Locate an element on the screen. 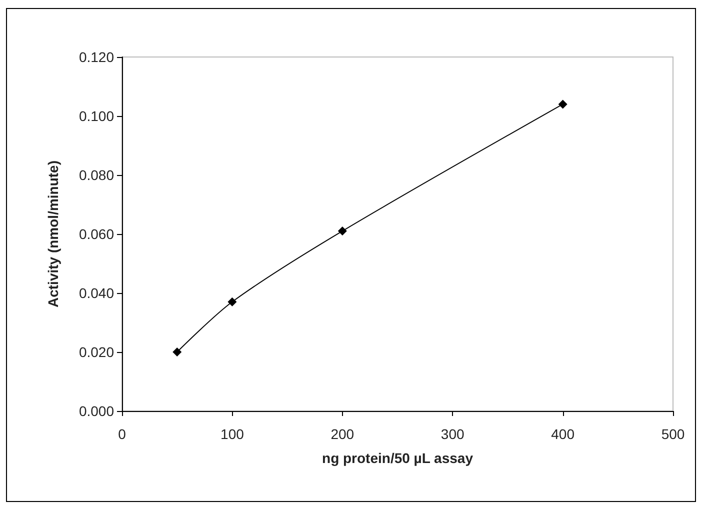 Image resolution: width=701 pixels, height=506 pixels. y-tick-label: 0.080 is located at coordinates (96, 175).